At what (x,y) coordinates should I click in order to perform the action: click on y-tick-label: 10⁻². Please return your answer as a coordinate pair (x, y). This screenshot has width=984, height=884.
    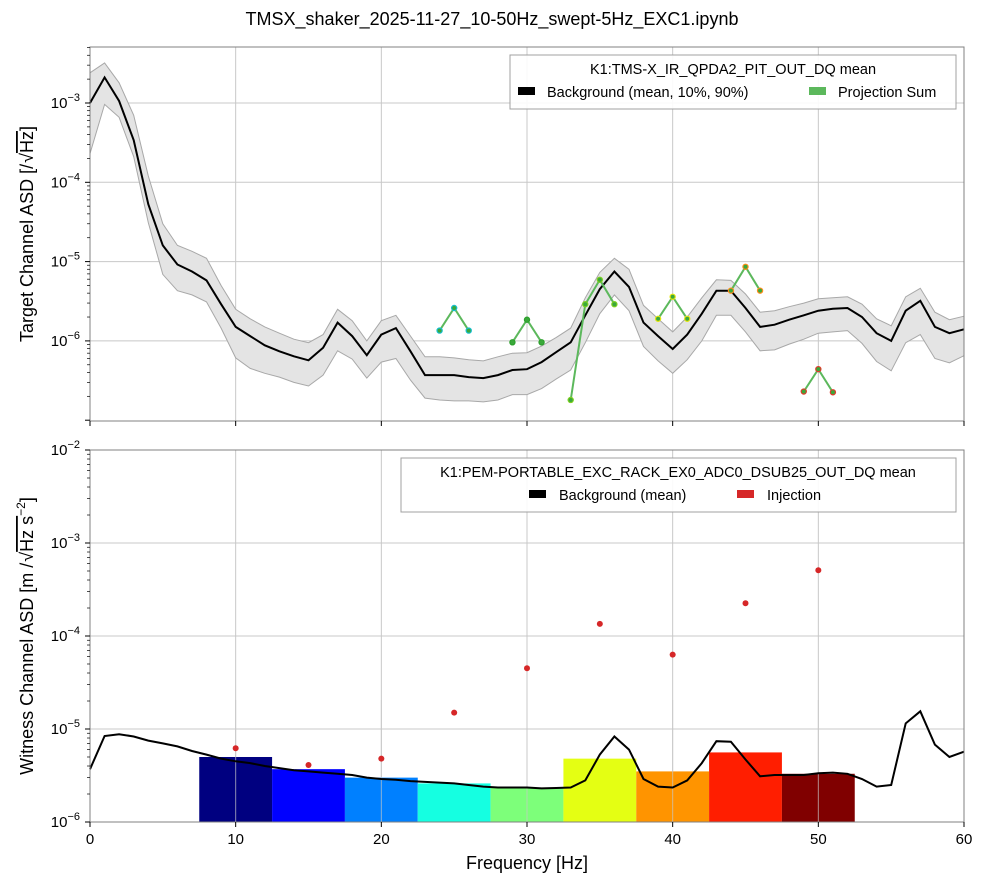
    Looking at the image, I should click on (65, 449).